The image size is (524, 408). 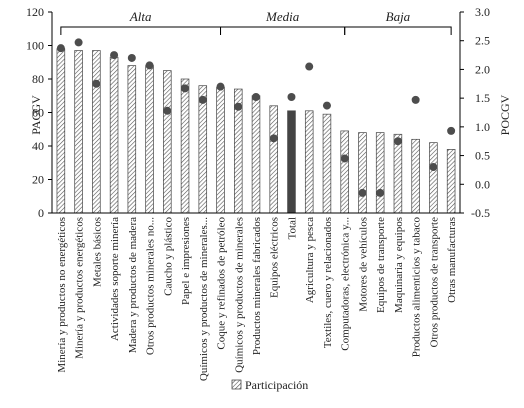 I want to click on category-label: Agricultura y pesca, so click(x=310, y=260).